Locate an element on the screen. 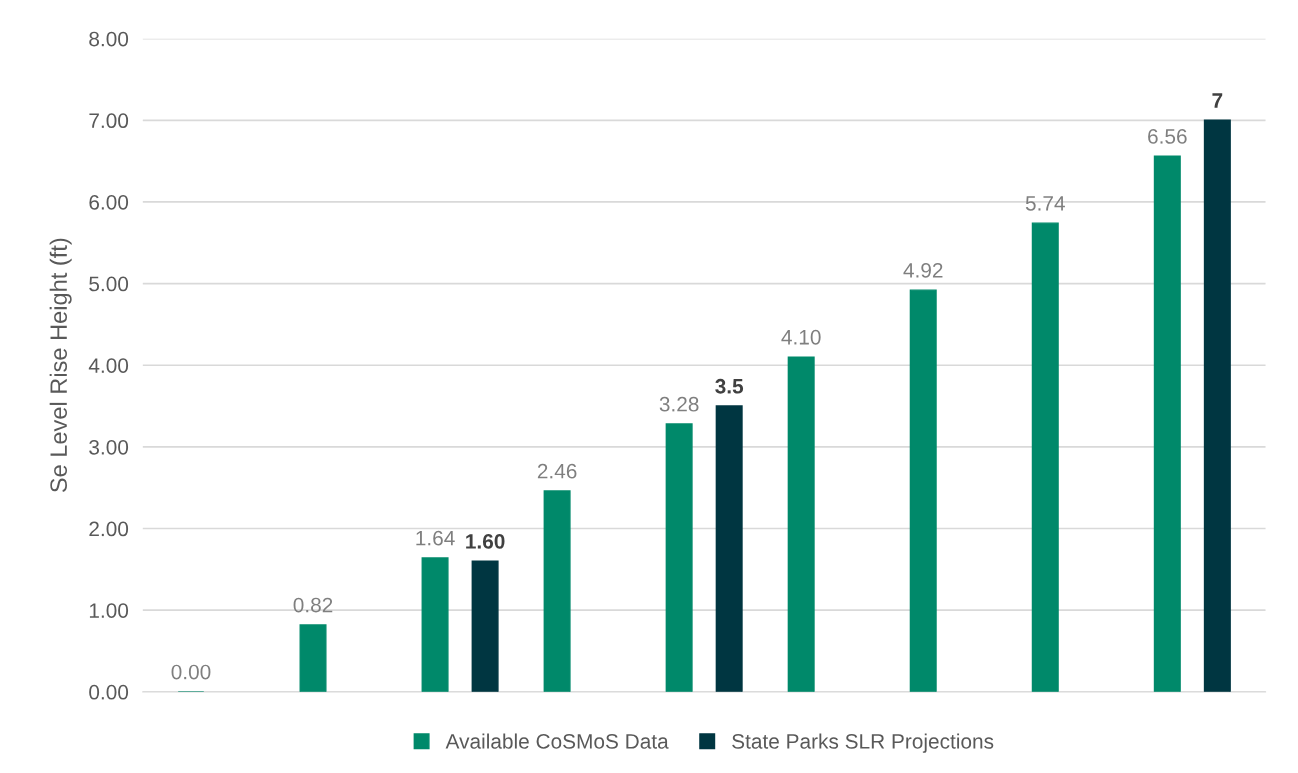 The image size is (1298, 773). y-axis-title: Se Level Rise Height (ft) is located at coordinates (60, 365).